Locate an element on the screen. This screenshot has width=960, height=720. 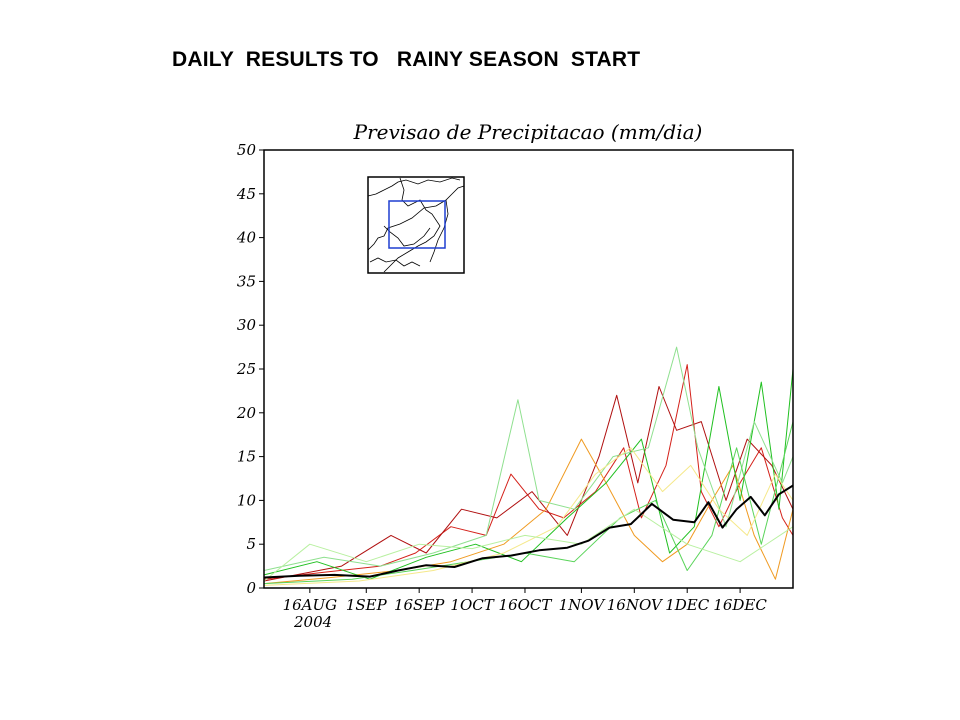
inset-study-box is located at coordinates (417, 224).